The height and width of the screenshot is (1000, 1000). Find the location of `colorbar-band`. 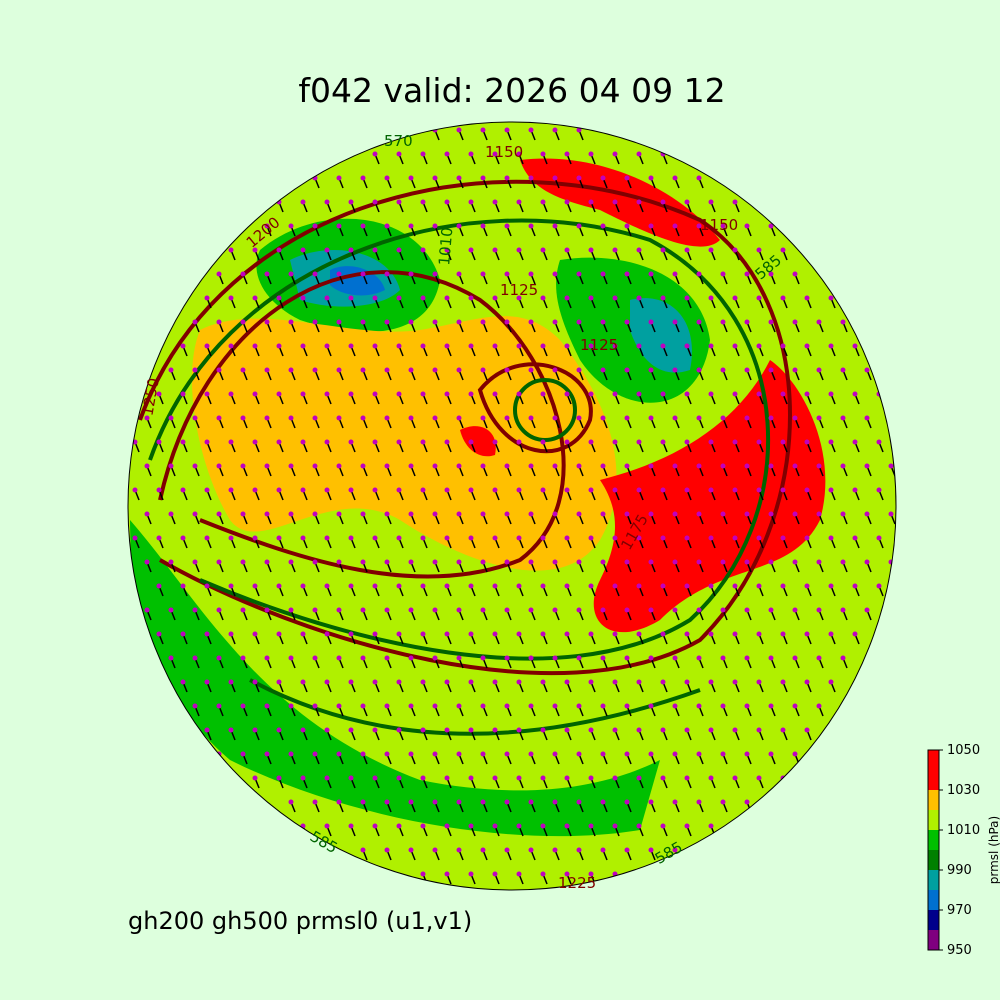

colorbar-band is located at coordinates (933, 900).